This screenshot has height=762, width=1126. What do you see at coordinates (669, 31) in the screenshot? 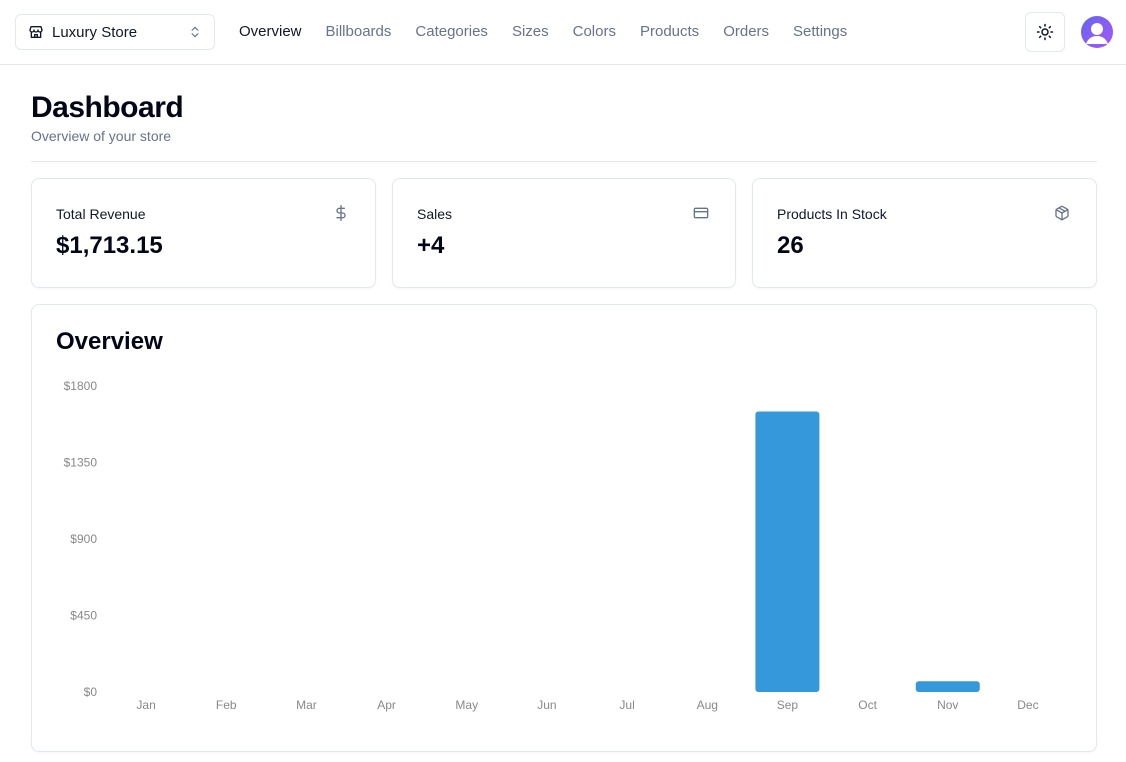
I see `nav-link-products: Products` at bounding box center [669, 31].